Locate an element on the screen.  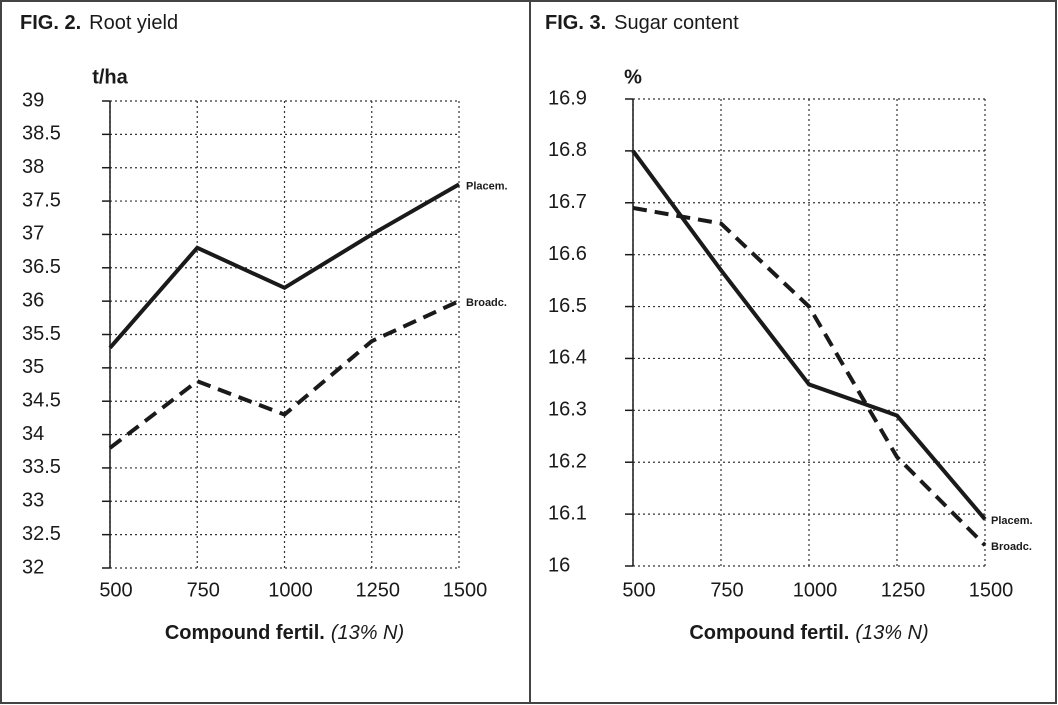
fig-label: FIG. 2. is located at coordinates (50, 23).